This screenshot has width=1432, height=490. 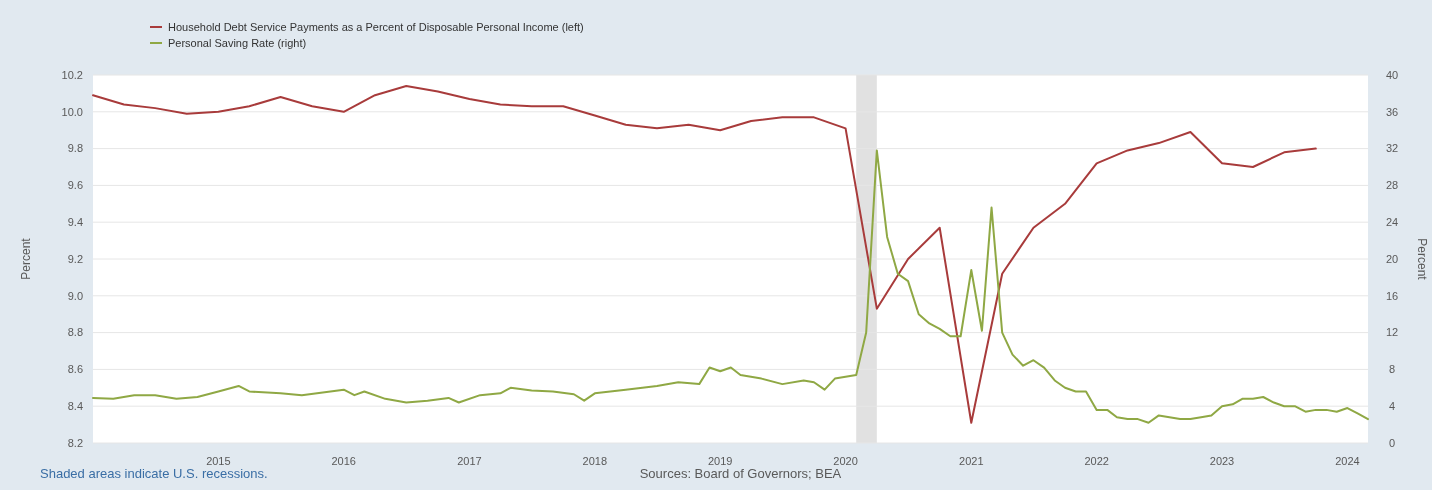 What do you see at coordinates (1422, 259) in the screenshot?
I see `y2-axis-title: Percent` at bounding box center [1422, 259].